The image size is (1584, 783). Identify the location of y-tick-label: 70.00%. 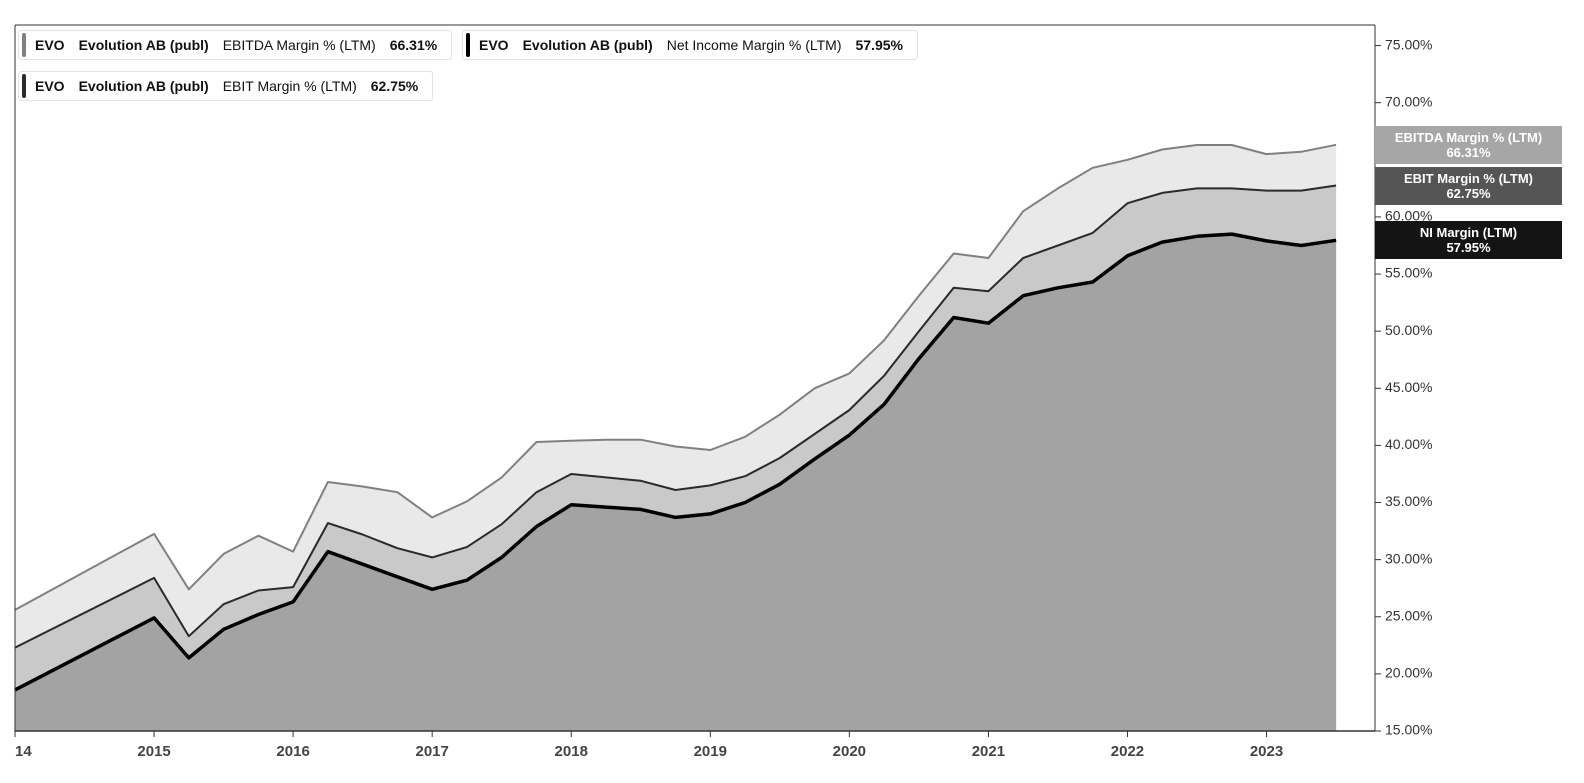
(1408, 101).